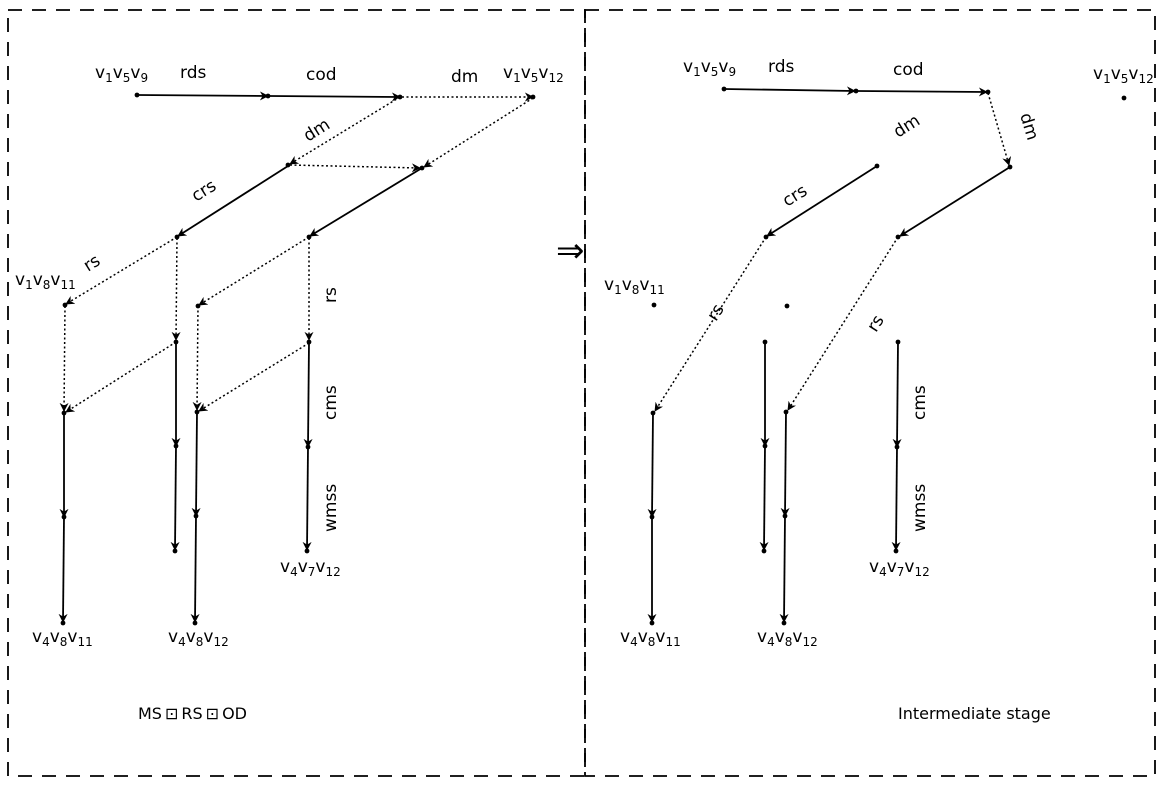  What do you see at coordinates (920, 402) in the screenshot?
I see `right-edge-label-cms: cms` at bounding box center [920, 402].